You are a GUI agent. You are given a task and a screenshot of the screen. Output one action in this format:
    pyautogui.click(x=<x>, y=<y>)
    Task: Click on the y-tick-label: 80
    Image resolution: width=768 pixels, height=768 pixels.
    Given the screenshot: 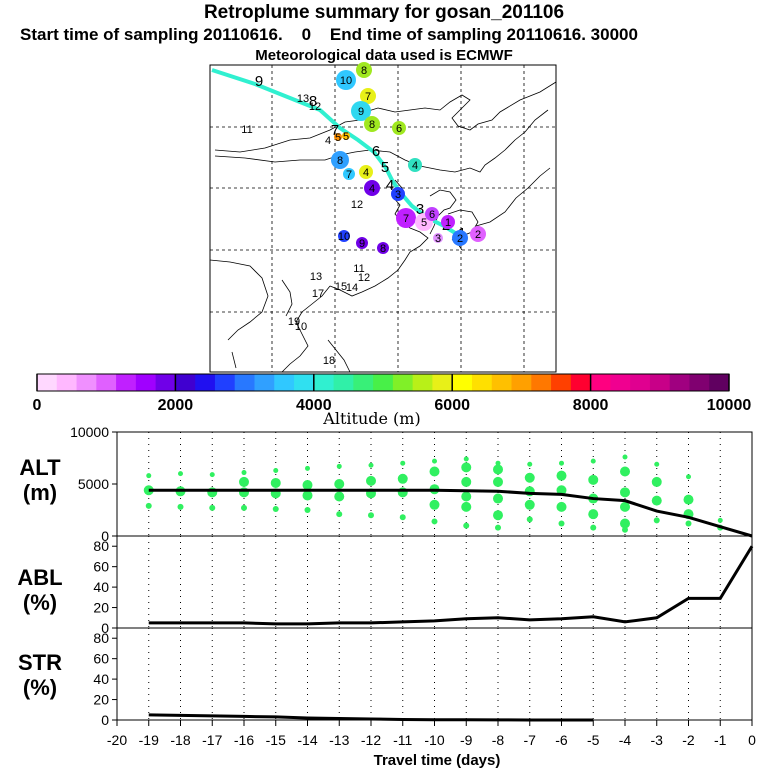 What is the action you would take?
    pyautogui.click(x=101, y=546)
    